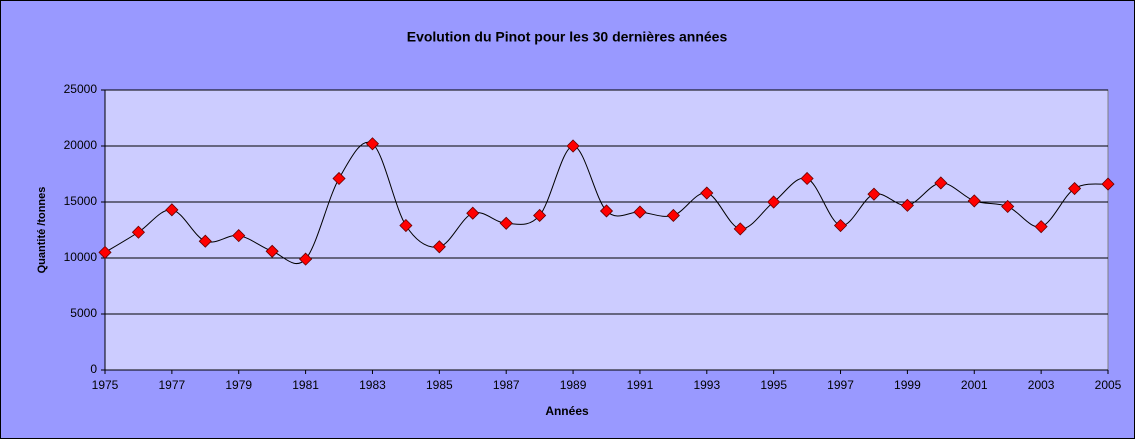 This screenshot has height=439, width=1135. Describe the element at coordinates (93, 369) in the screenshot. I see `y-tick-label: 0` at that location.